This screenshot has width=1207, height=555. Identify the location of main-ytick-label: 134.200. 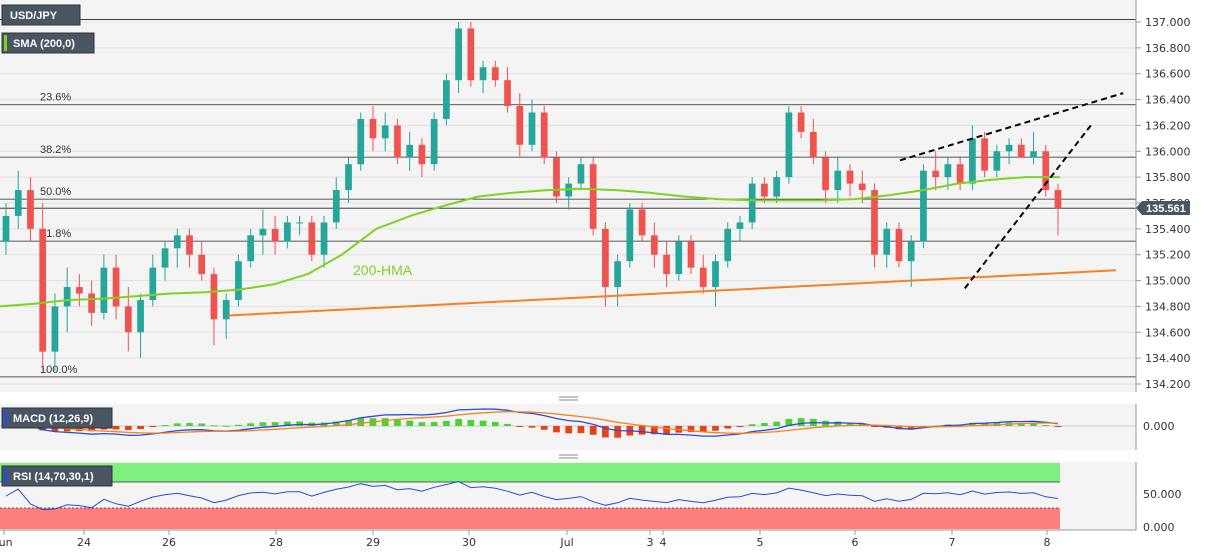
(1168, 384).